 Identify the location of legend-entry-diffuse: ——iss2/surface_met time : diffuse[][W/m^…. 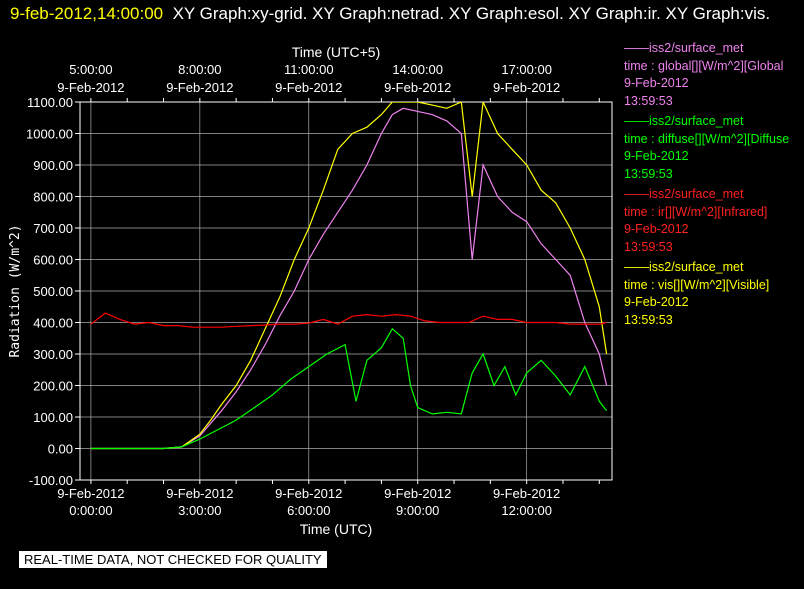
(714, 148).